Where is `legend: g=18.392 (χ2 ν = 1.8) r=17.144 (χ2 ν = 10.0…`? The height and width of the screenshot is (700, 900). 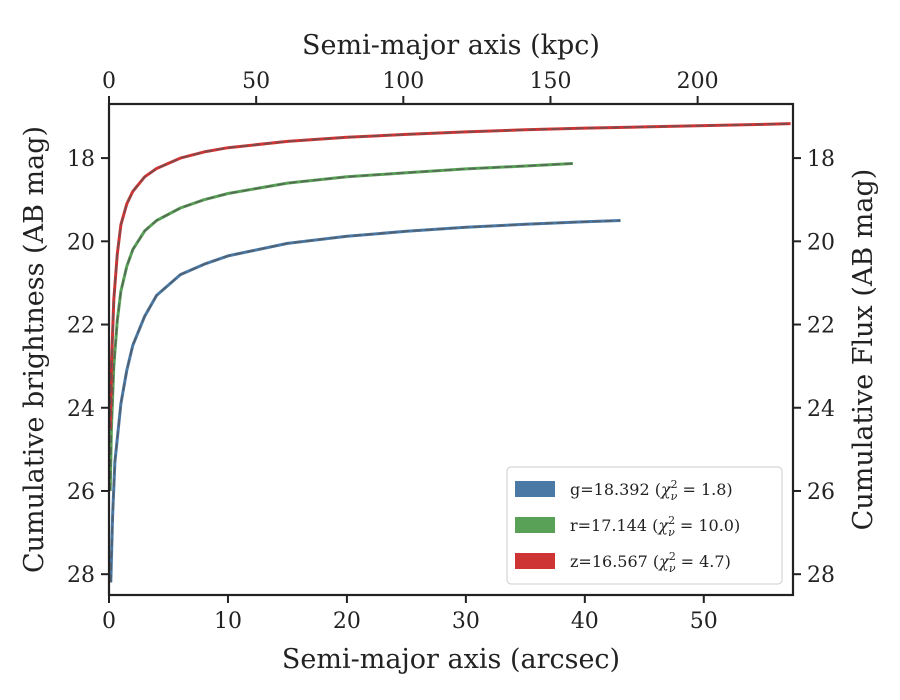
legend: g=18.392 (χ2 ν = 1.8) r=17.144 (χ2 ν = 10.0… is located at coordinates (644, 525).